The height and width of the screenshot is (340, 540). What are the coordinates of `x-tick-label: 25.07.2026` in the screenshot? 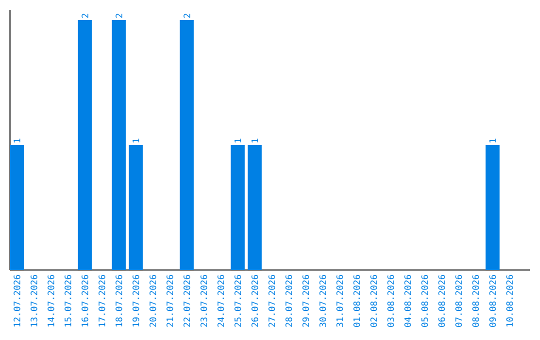 It's located at (238, 301).